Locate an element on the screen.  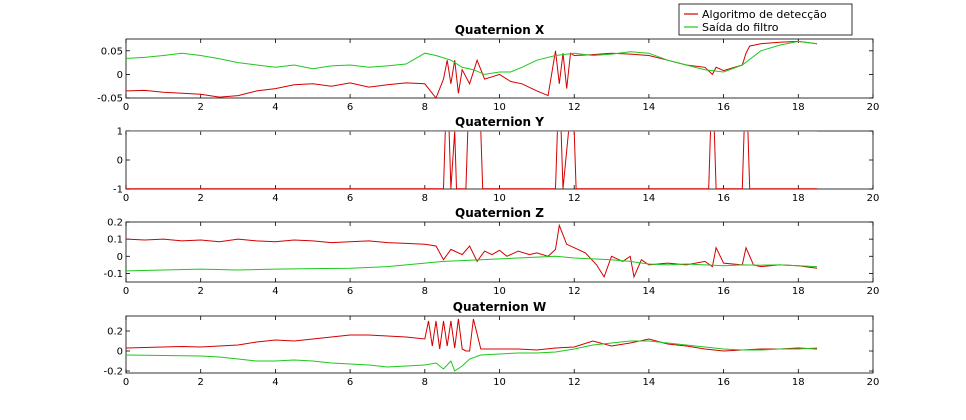
y-tick-label: -0.05 is located at coordinates (110, 99).